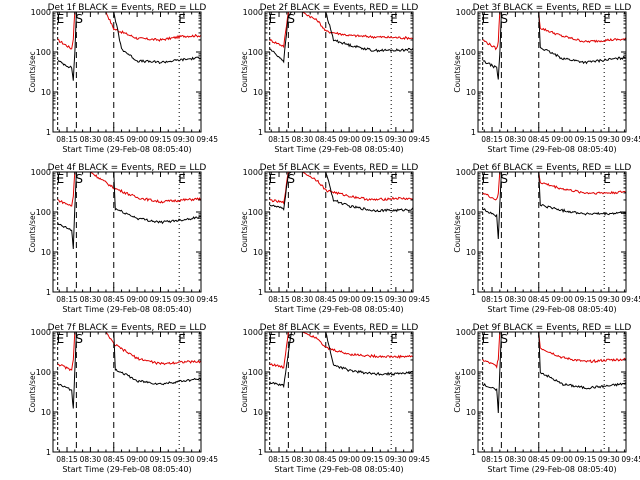  What do you see at coordinates (127, 328) in the screenshot?
I see `panel-title: Det 7f BLACK = Events, RED = LLD` at bounding box center [127, 328].